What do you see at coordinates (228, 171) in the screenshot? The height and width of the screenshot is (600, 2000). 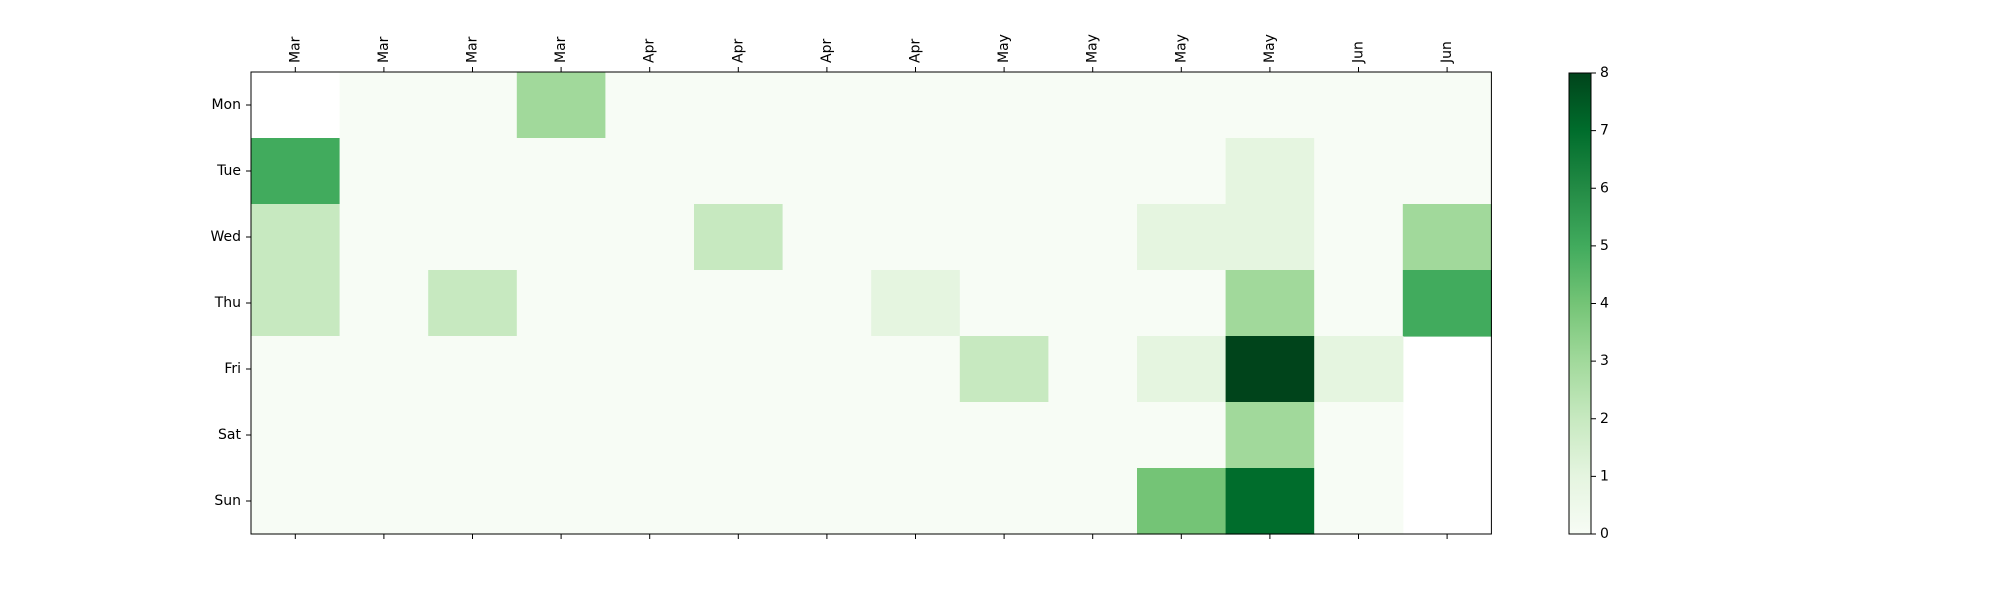 I see `y-tick-label: Tue` at bounding box center [228, 171].